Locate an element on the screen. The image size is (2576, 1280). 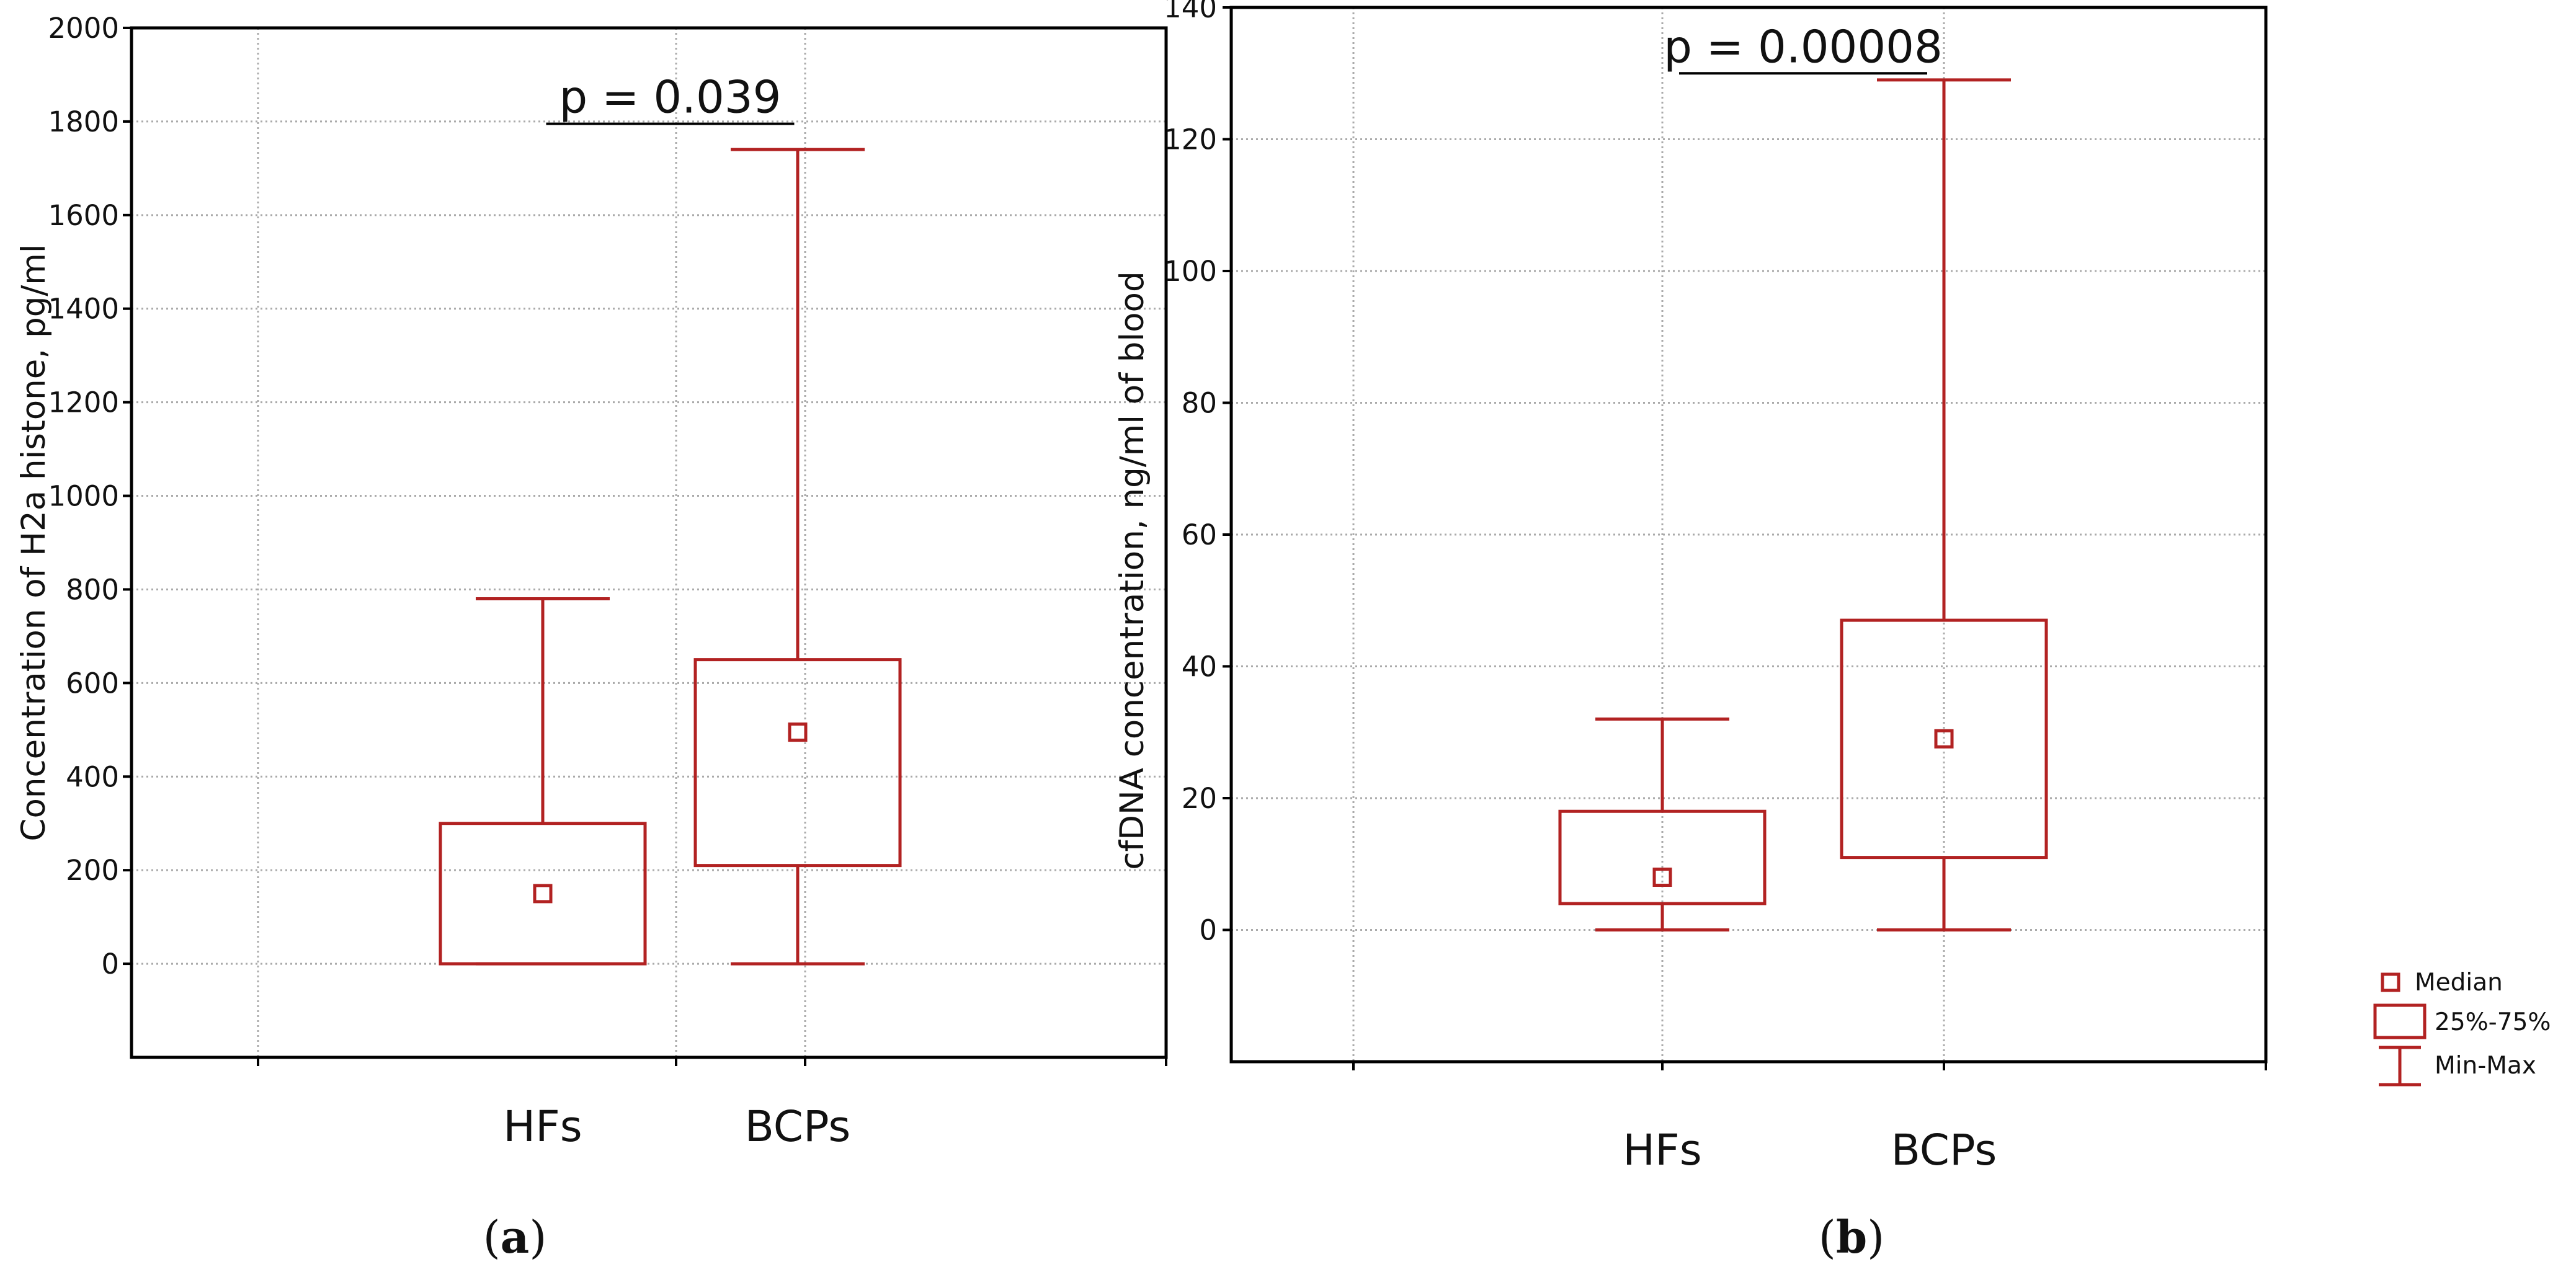
y-tick-label: 140 is located at coordinates (1190, 12).